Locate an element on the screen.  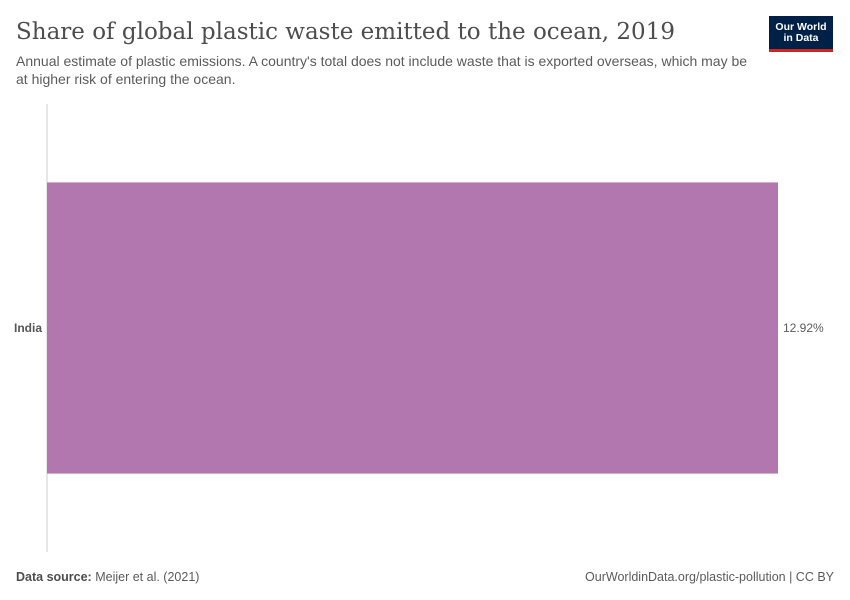
logo-line-1: Our World is located at coordinates (801, 26).